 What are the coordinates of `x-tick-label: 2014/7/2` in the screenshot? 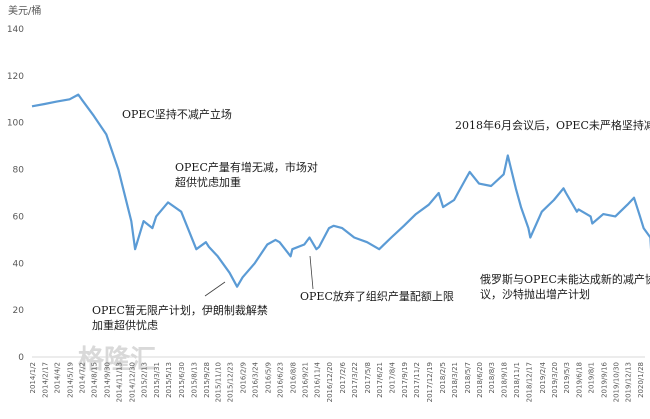 It's located at (83, 377).